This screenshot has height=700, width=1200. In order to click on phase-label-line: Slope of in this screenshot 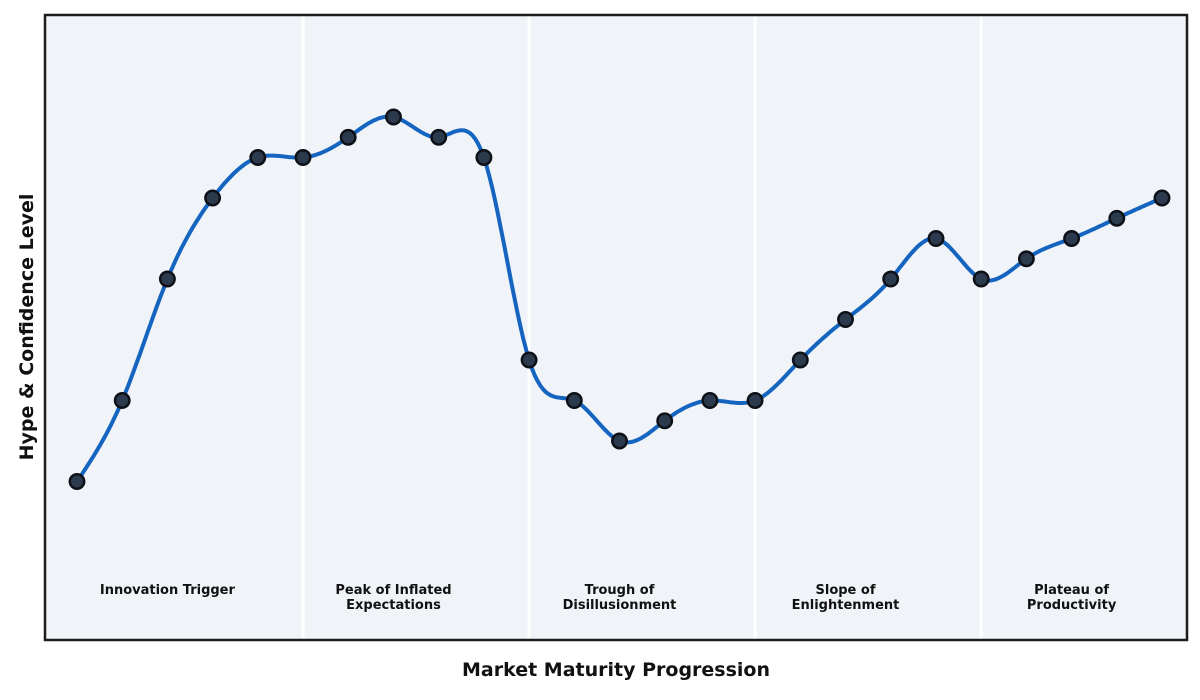, I will do `click(845, 590)`.